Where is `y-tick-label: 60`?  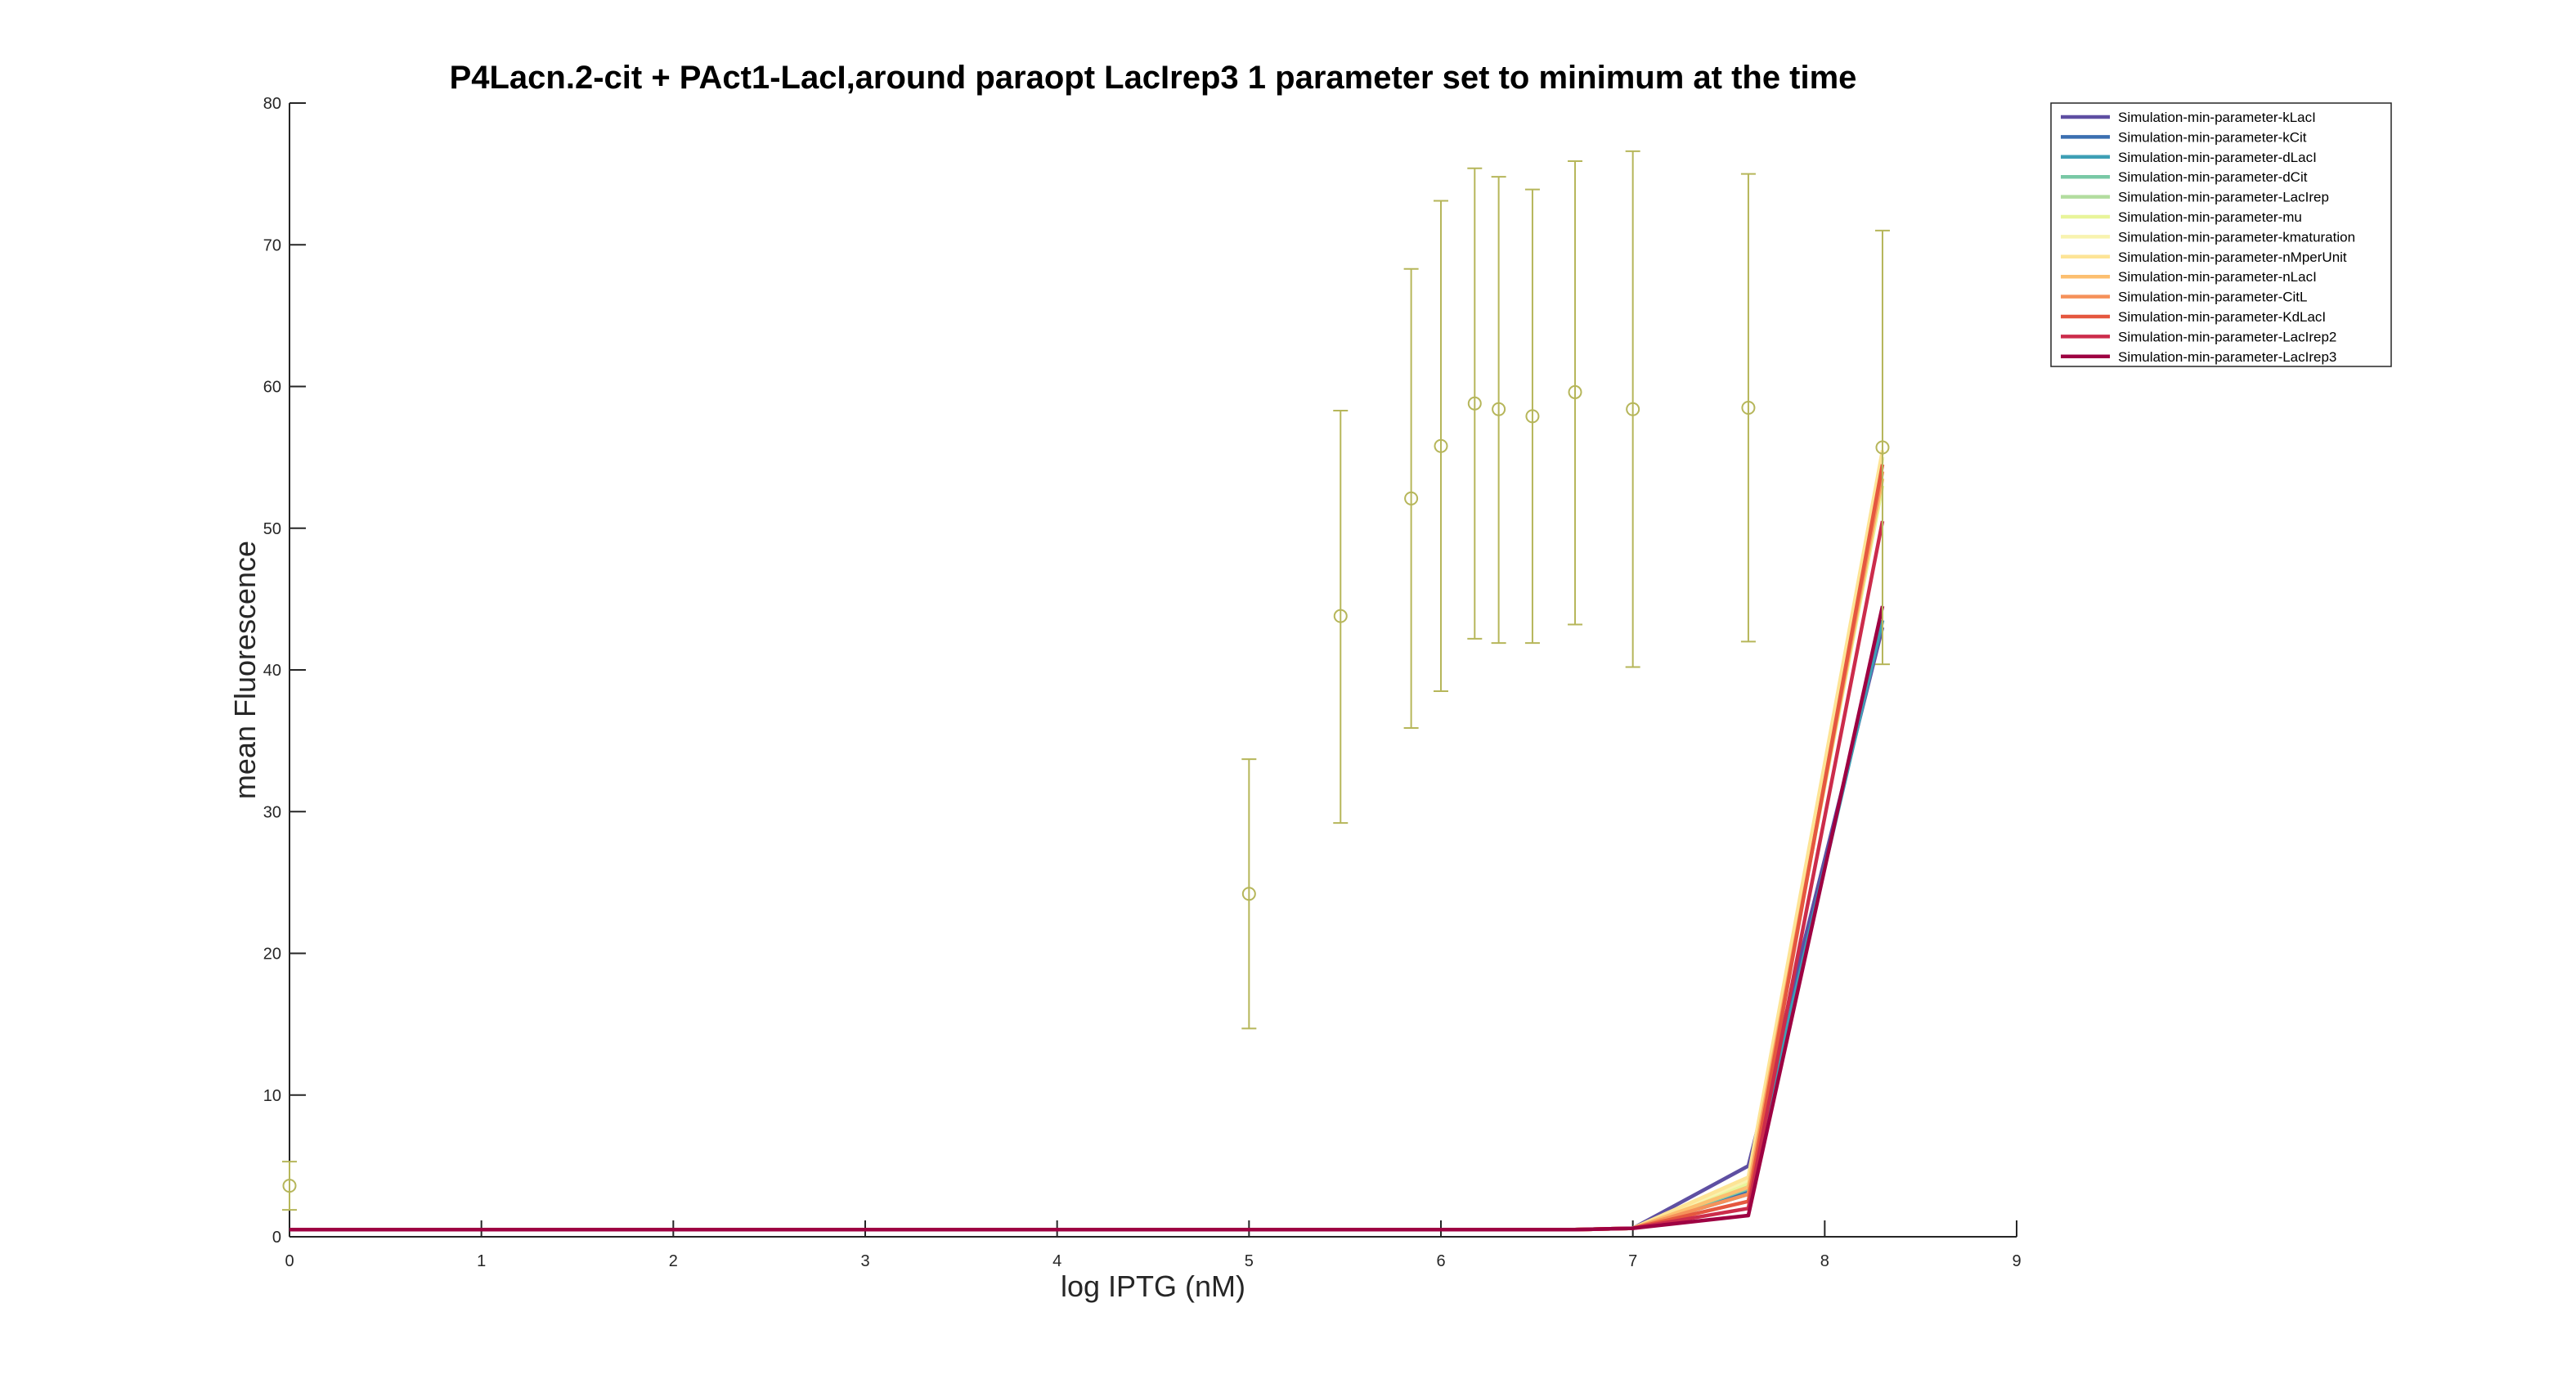 y-tick-label: 60 is located at coordinates (272, 388).